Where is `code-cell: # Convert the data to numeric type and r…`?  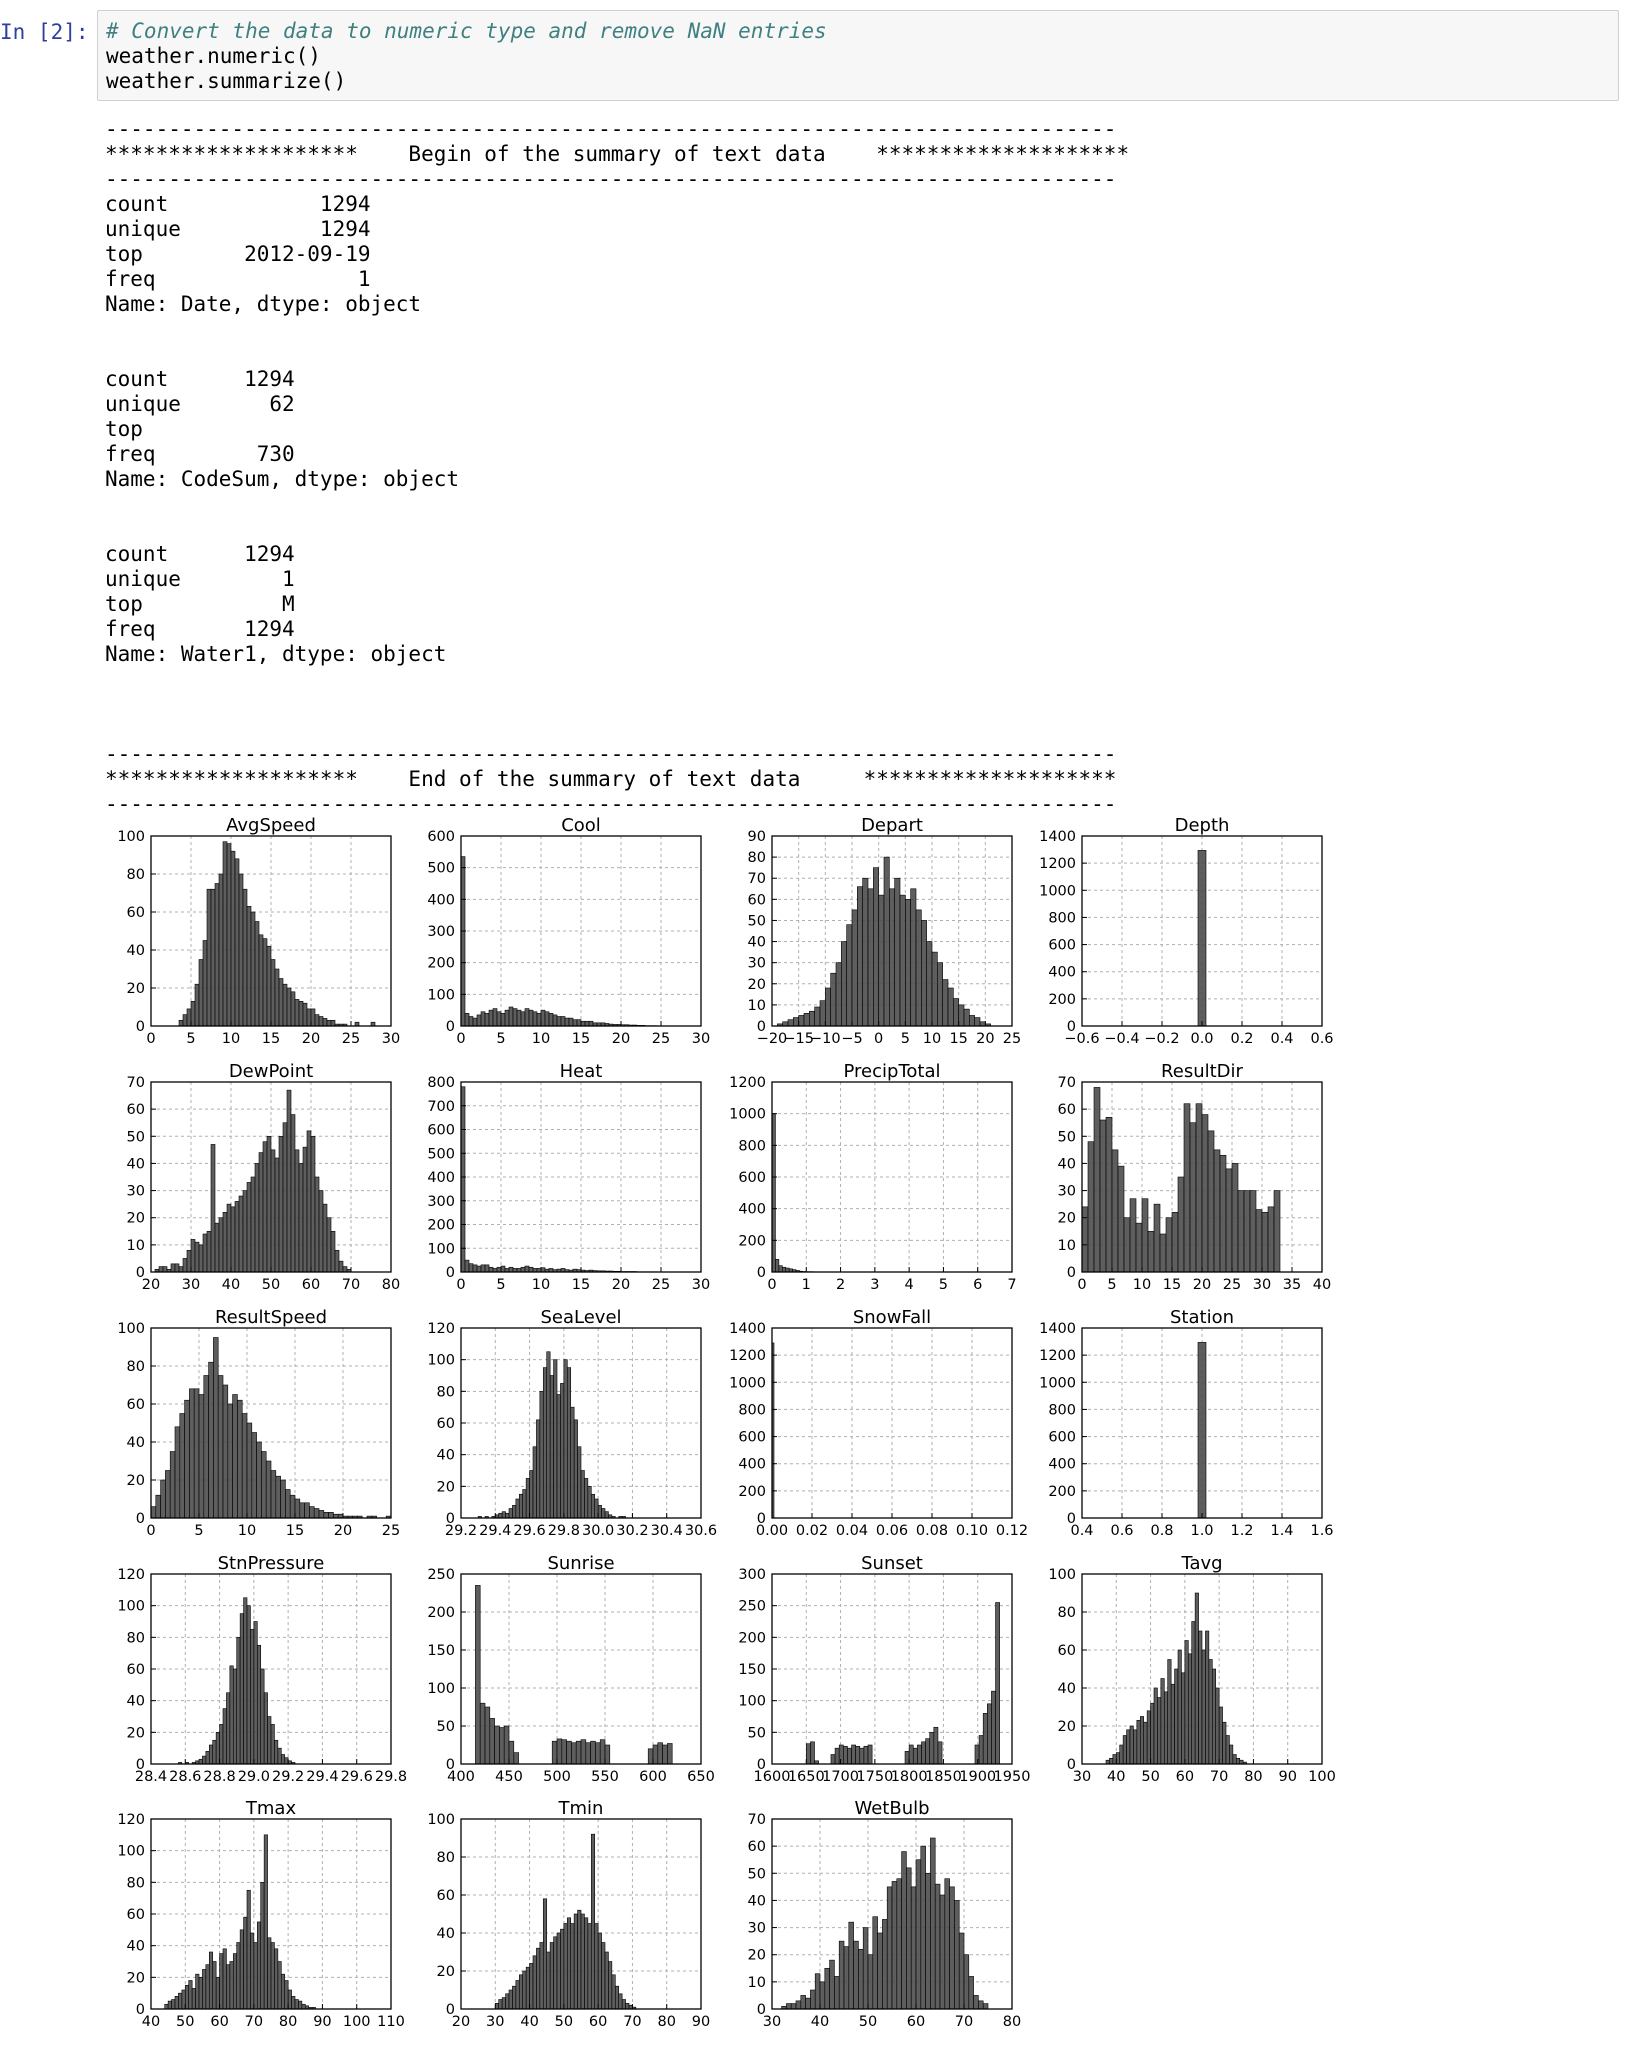 code-cell: # Convert the data to numeric type and r… is located at coordinates (858, 55).